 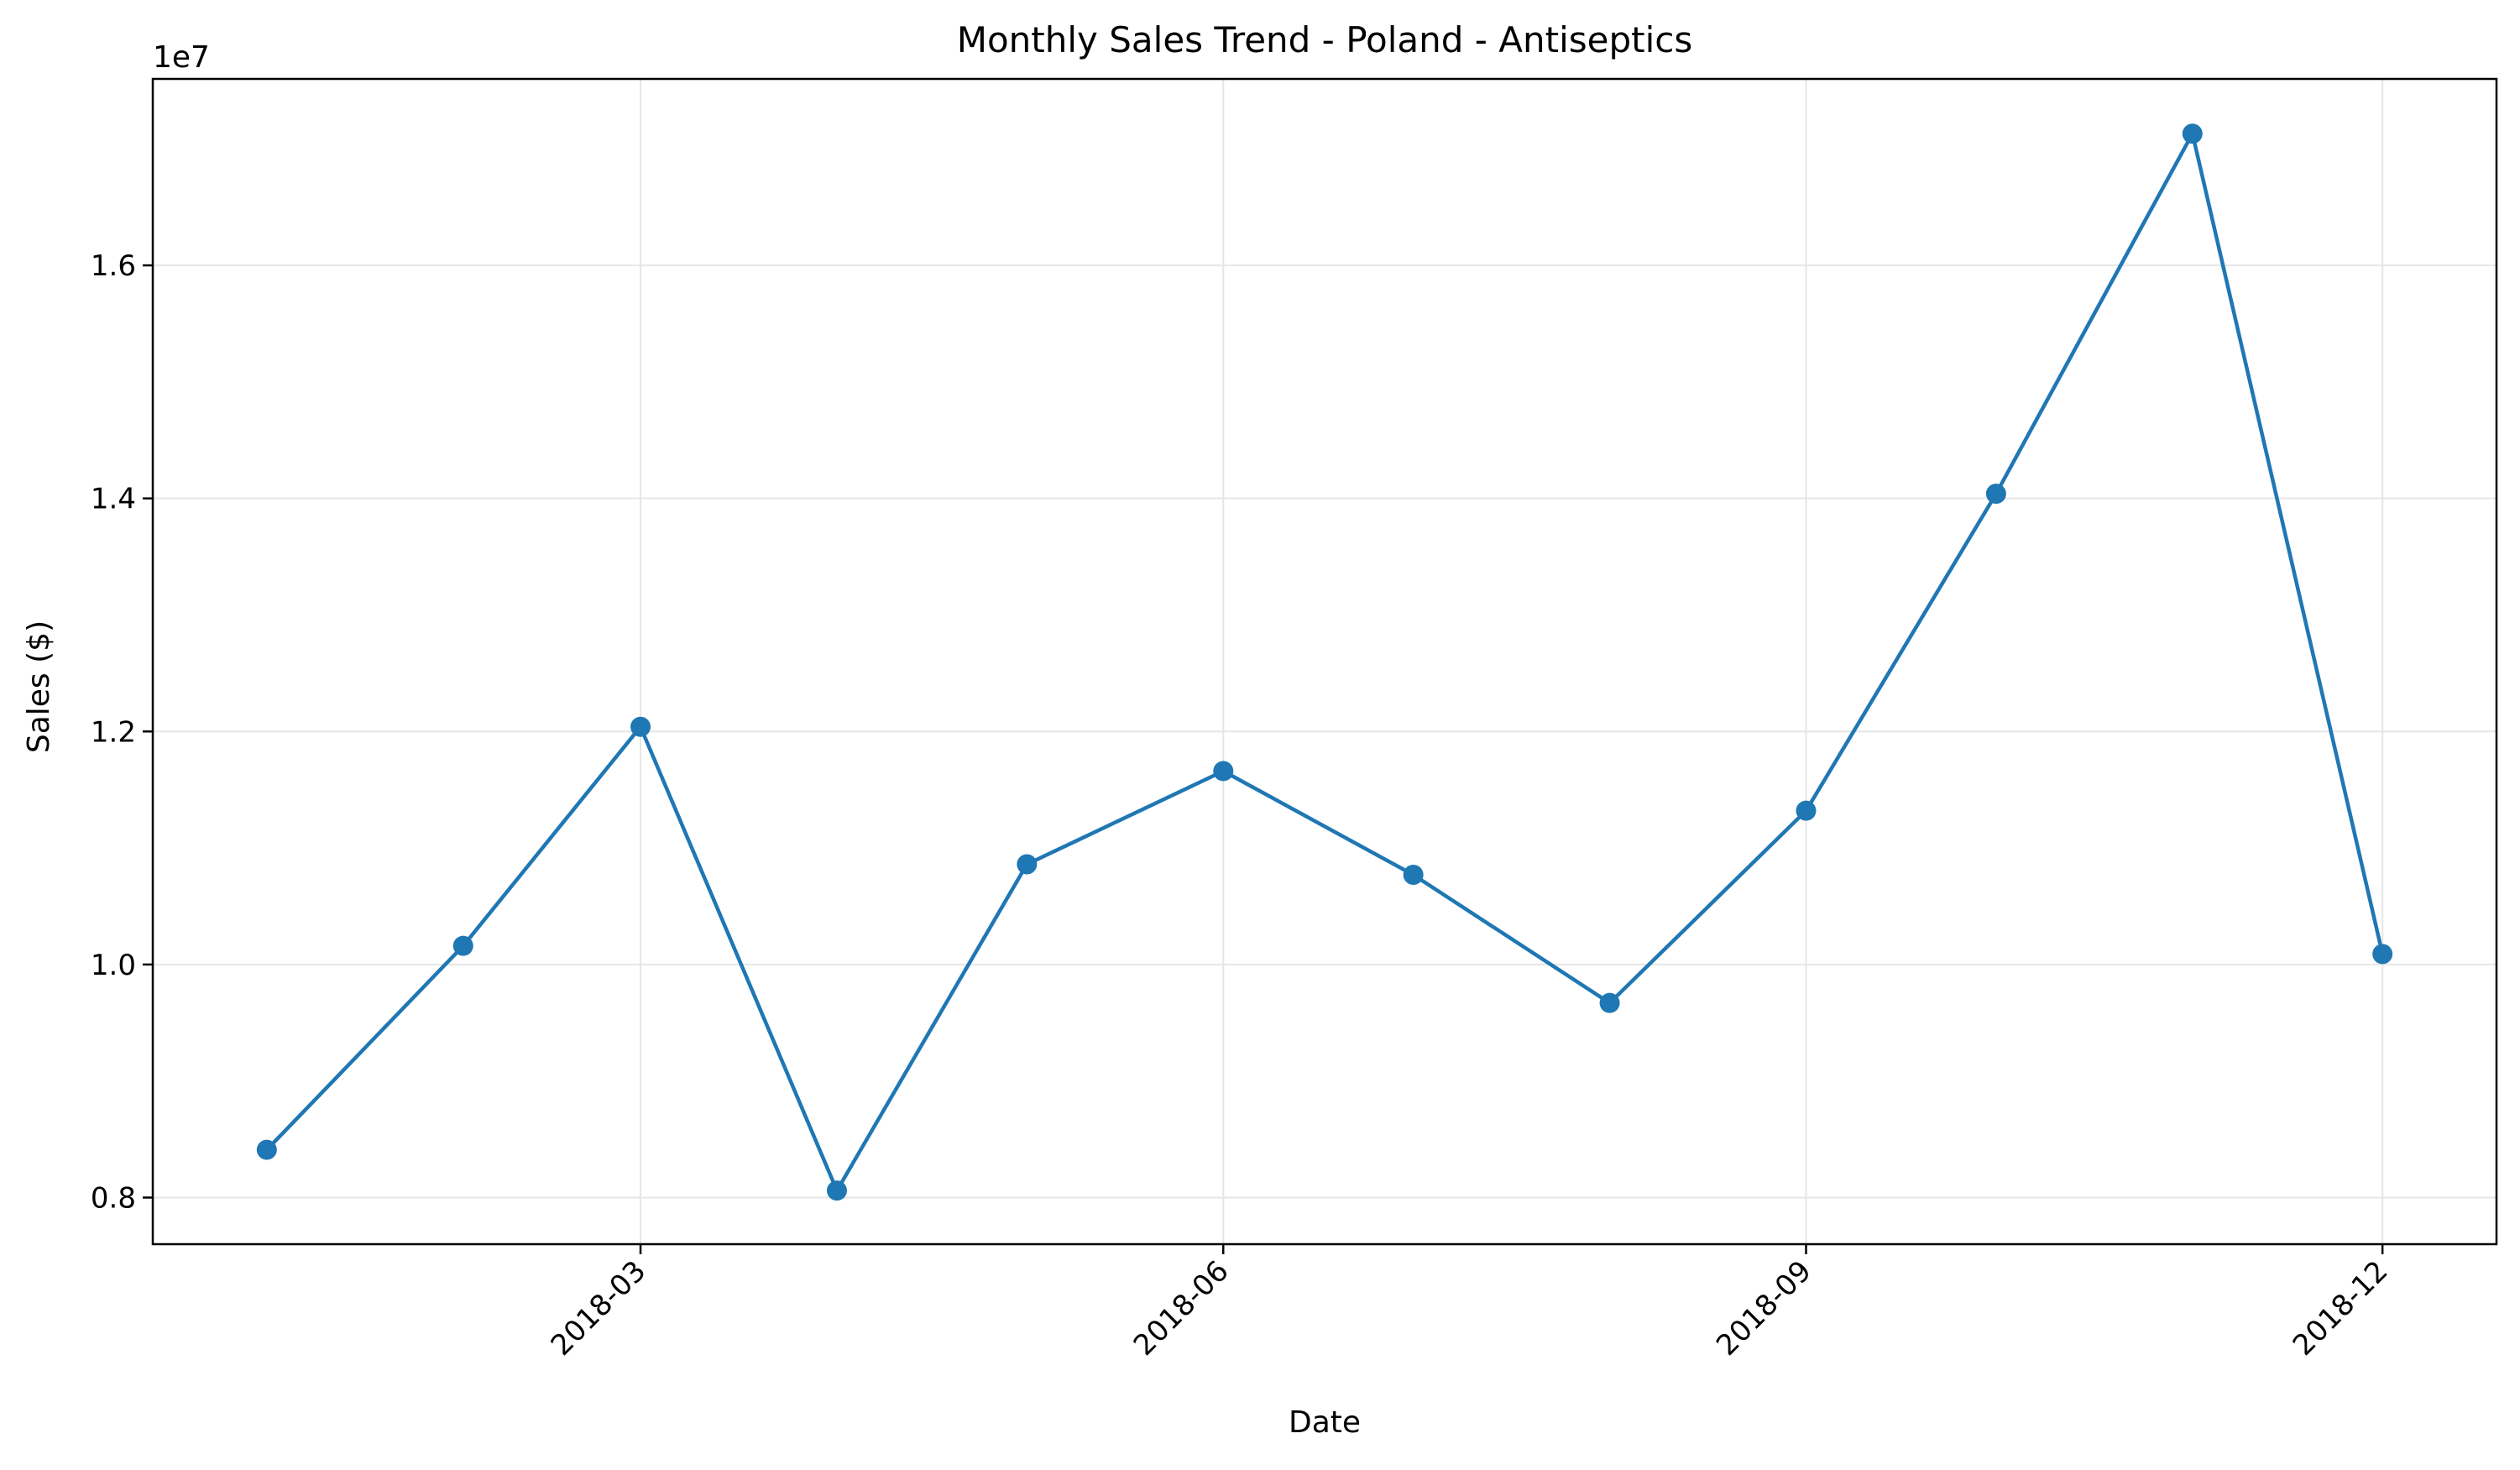 I want to click on y-tick-label: 1.6, so click(x=113, y=266).